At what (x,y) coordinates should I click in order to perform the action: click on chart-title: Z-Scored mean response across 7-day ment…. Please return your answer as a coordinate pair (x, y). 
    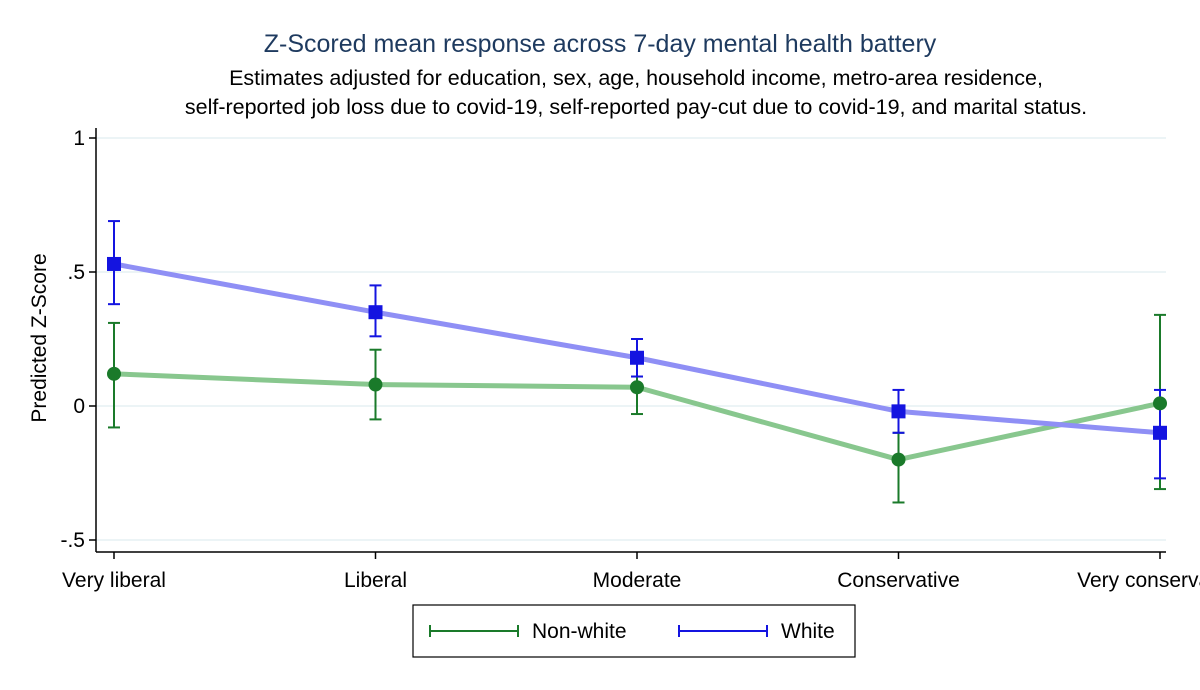
    Looking at the image, I should click on (600, 44).